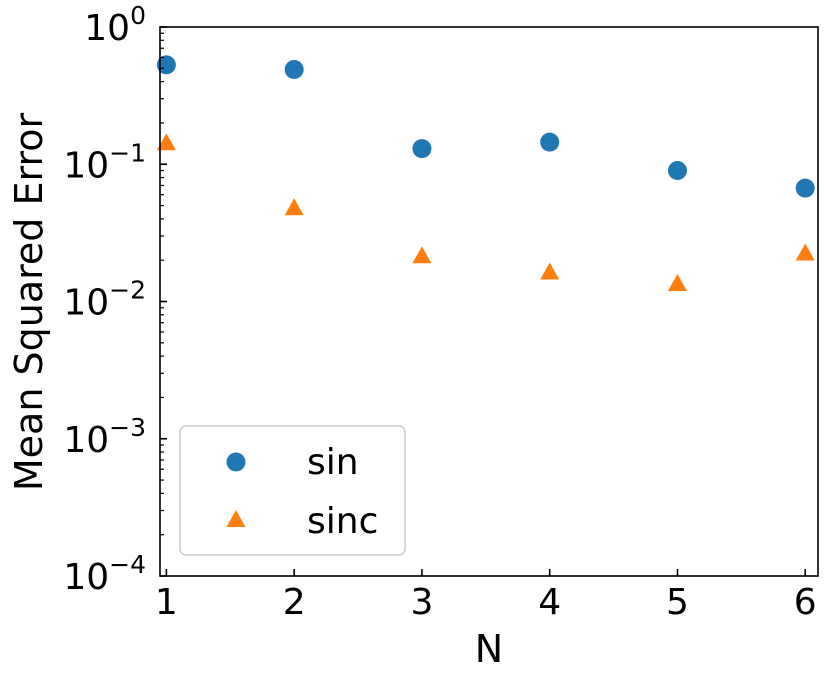 Image resolution: width=831 pixels, height=680 pixels. What do you see at coordinates (104, 574) in the screenshot?
I see `y-tick-label: 10⁻⁴` at bounding box center [104, 574].